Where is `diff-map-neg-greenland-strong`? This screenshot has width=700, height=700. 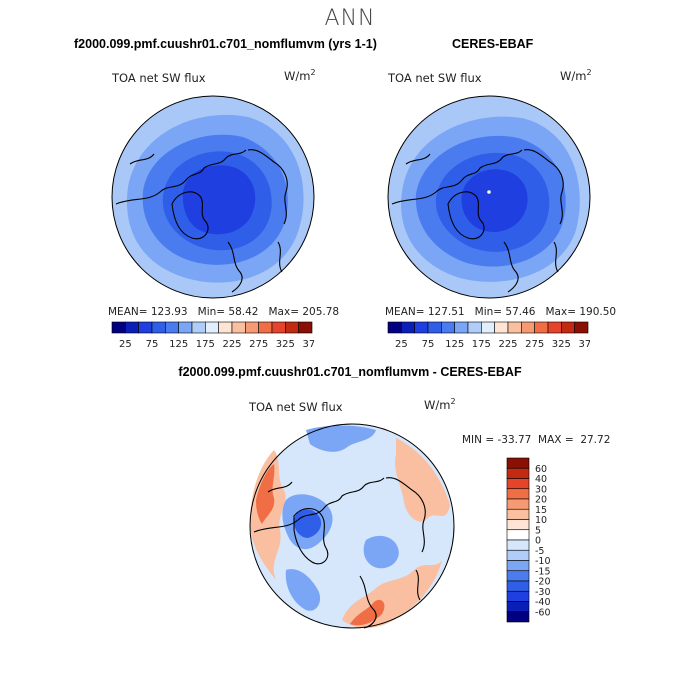 diff-map-neg-greenland-strong is located at coordinates (308, 523).